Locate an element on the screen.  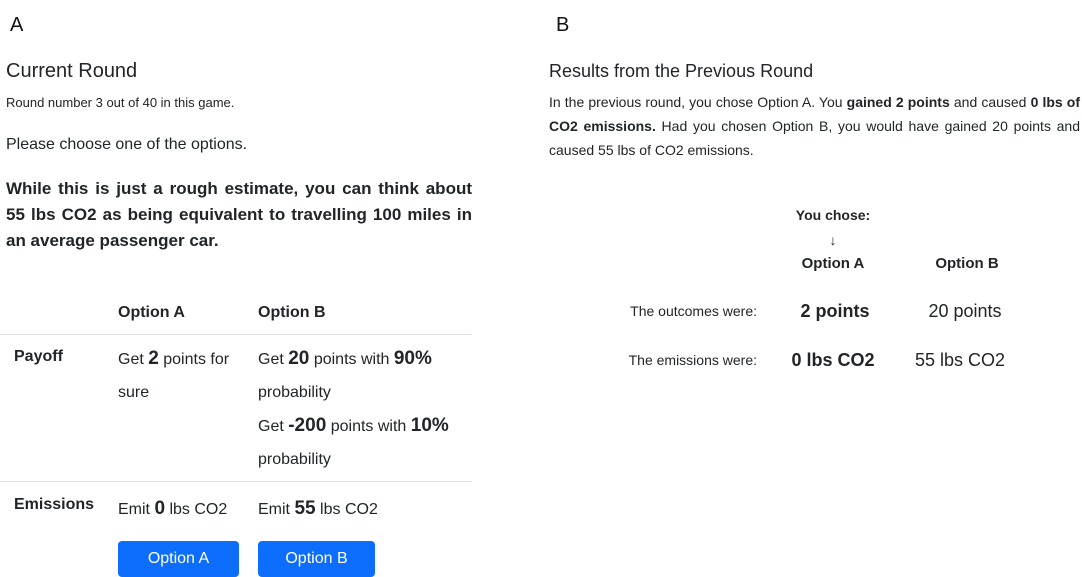
row-label: Payoff is located at coordinates (38, 356).